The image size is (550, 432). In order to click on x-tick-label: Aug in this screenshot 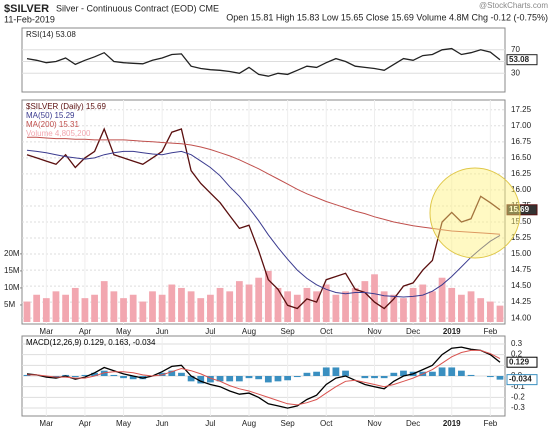, I will do `click(249, 423)`.